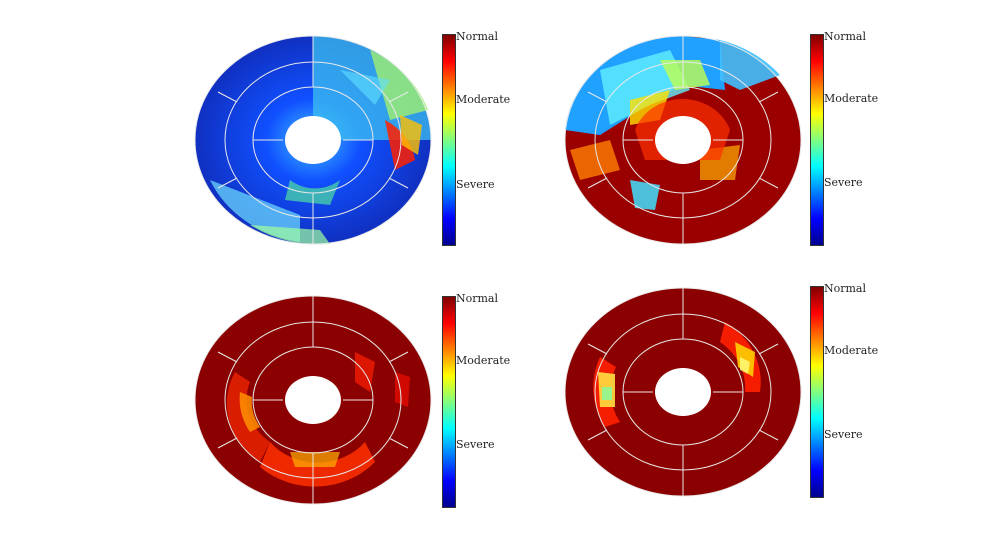 The image size is (1000, 537). What do you see at coordinates (449, 140) in the screenshot?
I see `colorbar-top-left` at bounding box center [449, 140].